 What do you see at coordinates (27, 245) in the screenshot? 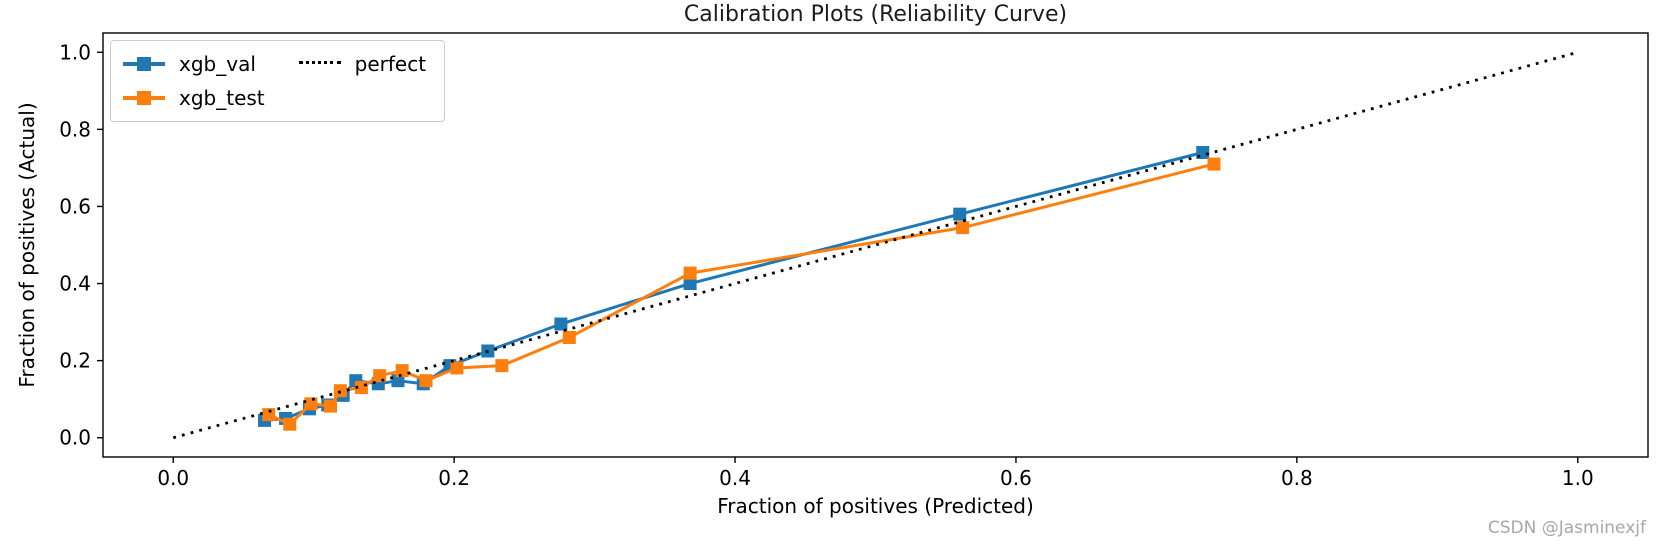
I see `y-axis-label: Fraction of positives (Actual)` at bounding box center [27, 245].